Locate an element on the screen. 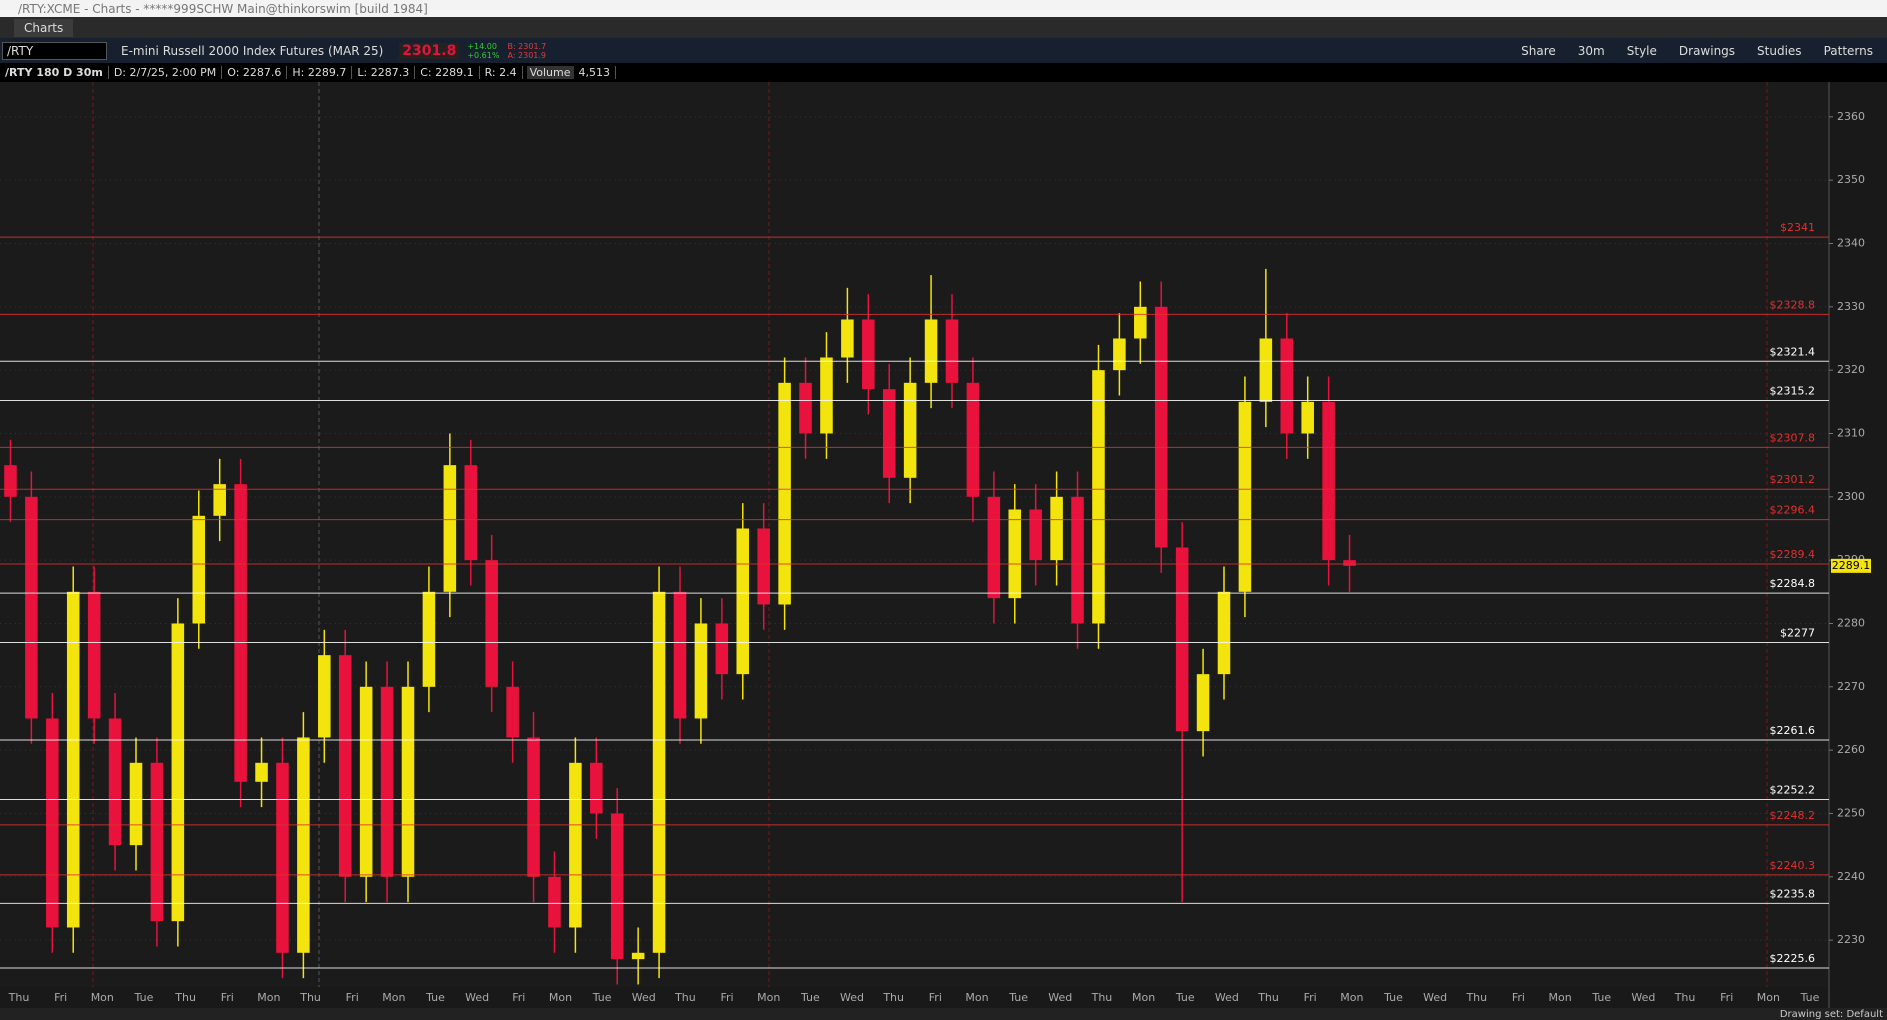 This screenshot has width=1887, height=1020. drawings-button: Drawings is located at coordinates (1707, 50).